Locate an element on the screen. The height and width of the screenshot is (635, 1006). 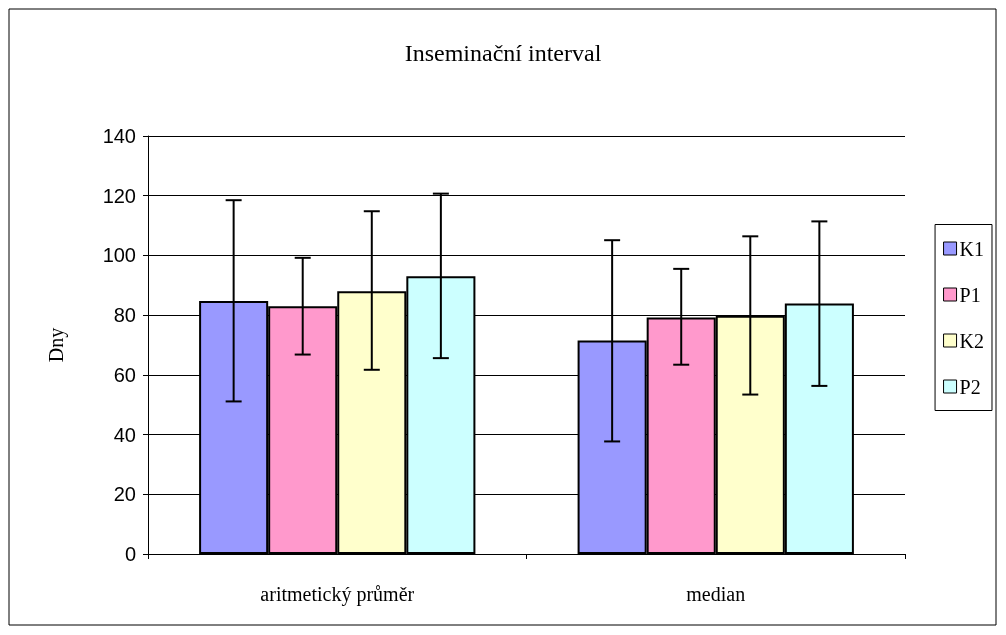
chart-title: Inseminační interval is located at coordinates (503, 53).